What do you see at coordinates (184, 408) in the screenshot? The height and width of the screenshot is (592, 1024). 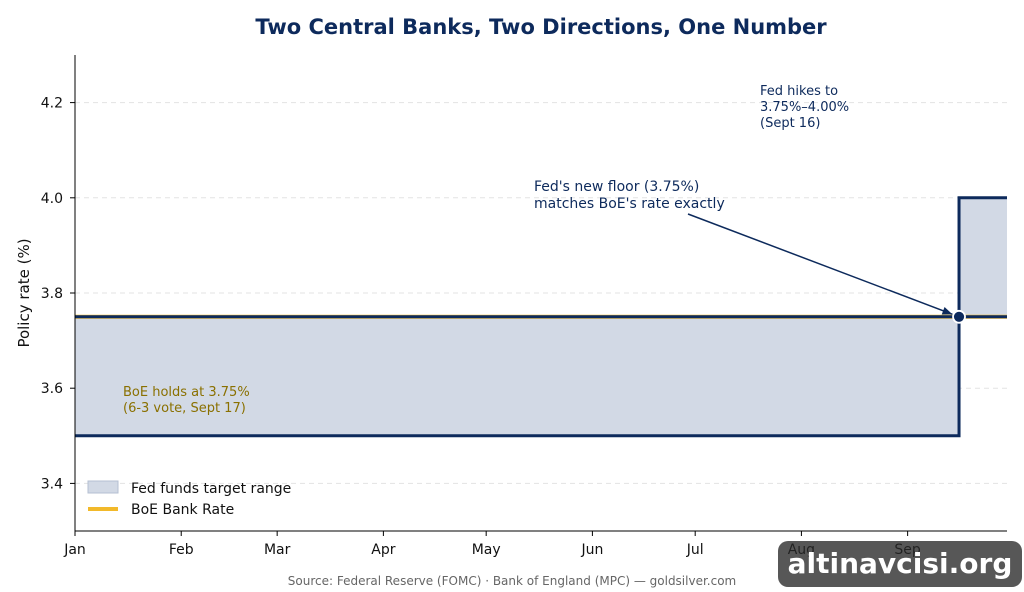 I see `annotation-boe-hold-line: (6-3 vote, Sept 17)` at bounding box center [184, 408].